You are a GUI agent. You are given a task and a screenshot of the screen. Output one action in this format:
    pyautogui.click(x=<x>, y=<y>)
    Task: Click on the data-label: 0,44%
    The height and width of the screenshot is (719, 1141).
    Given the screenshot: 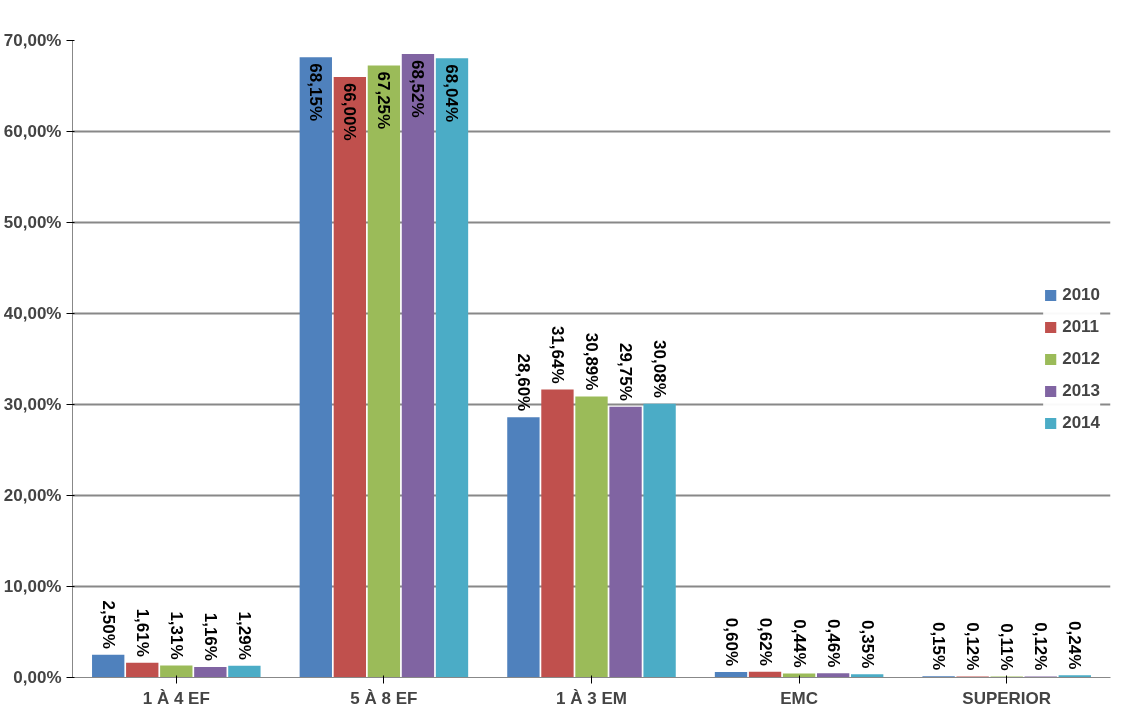 What is the action you would take?
    pyautogui.click(x=799, y=643)
    